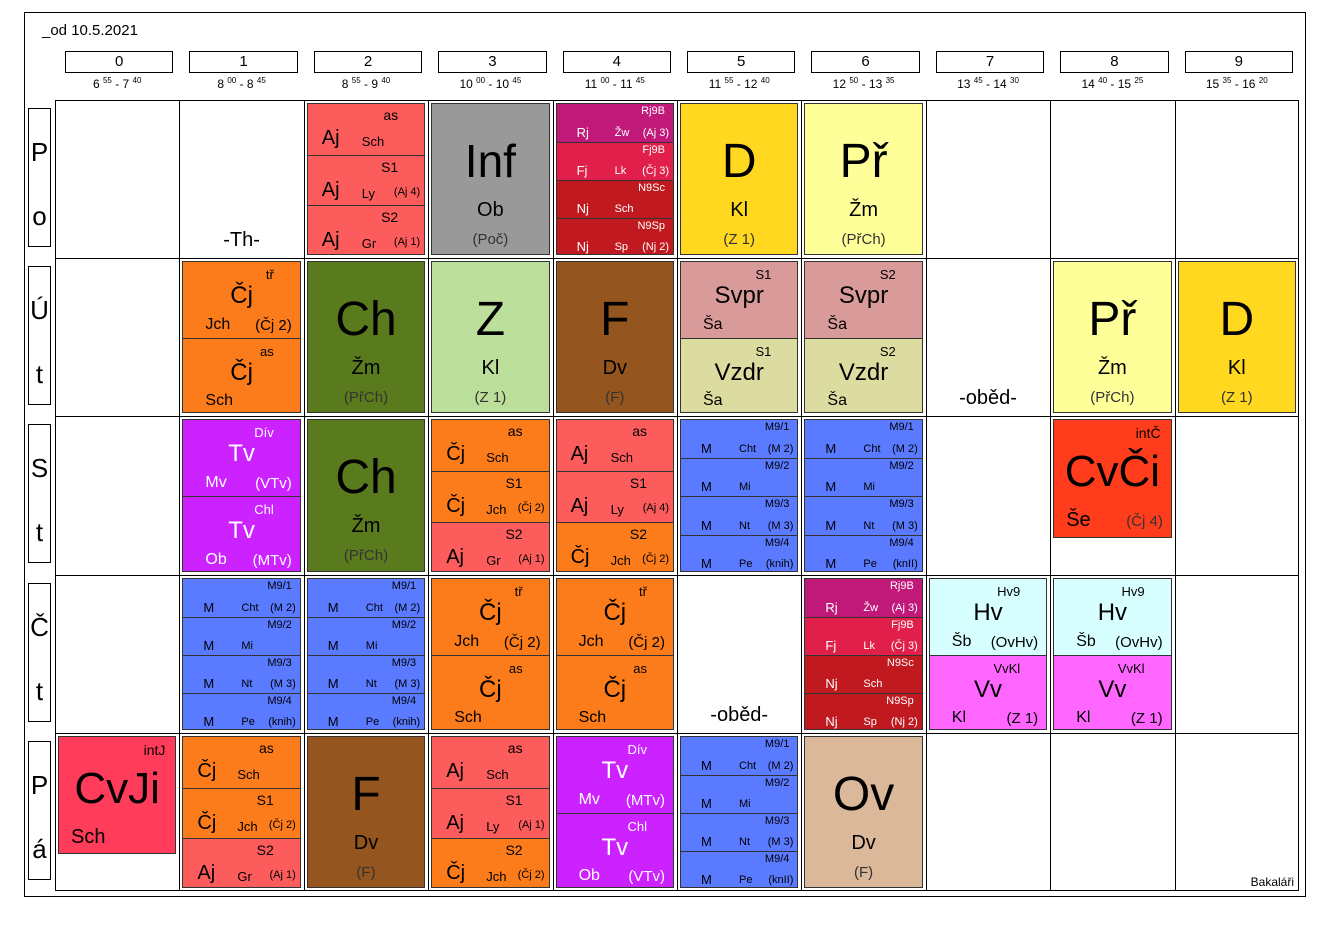 This screenshot has height=927, width=1322. I want to click on lesson-cell: as Aj Sch S1 Aj Ly (Aj 4) S2 Čj Jch (Čj 2), so click(614, 495).